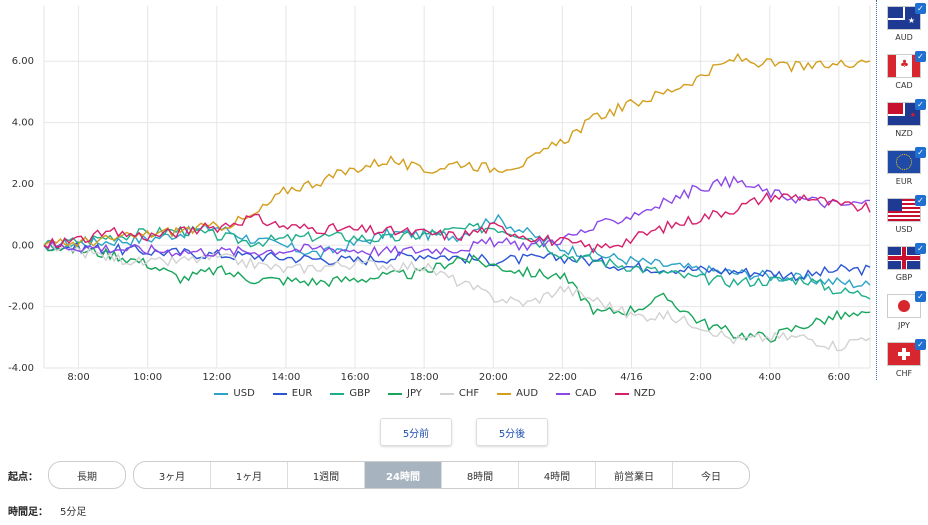 Image resolution: width=928 pixels, height=525 pixels. Describe the element at coordinates (87, 475) in the screenshot. I see `long-term-button: 長期` at that location.